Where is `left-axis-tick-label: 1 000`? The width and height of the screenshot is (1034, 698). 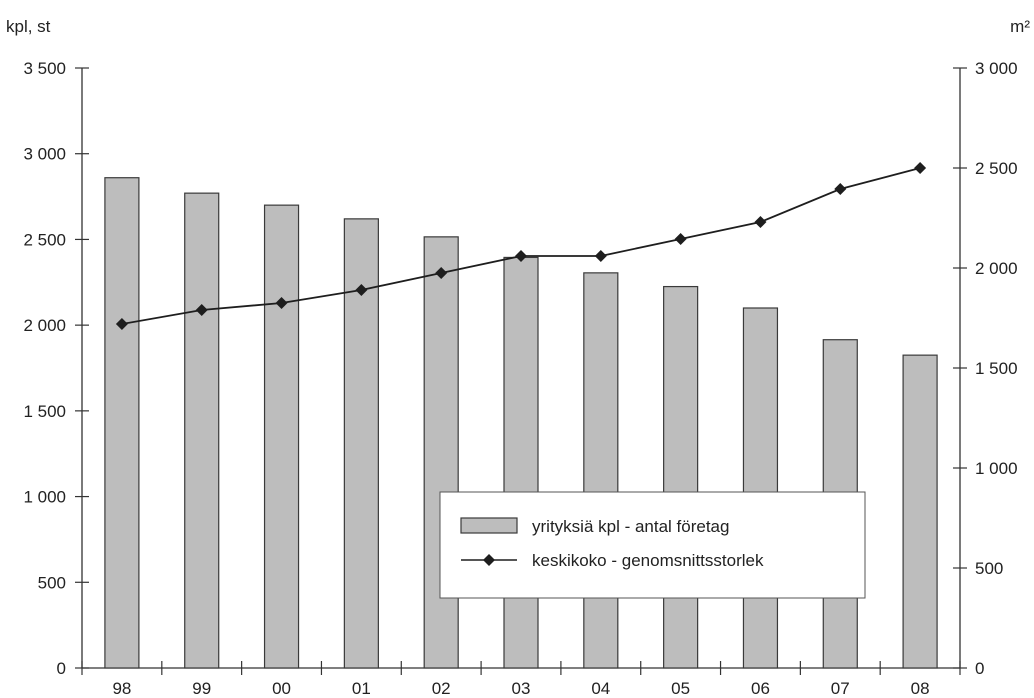
left-axis-tick-label: 1 000 is located at coordinates (44, 497).